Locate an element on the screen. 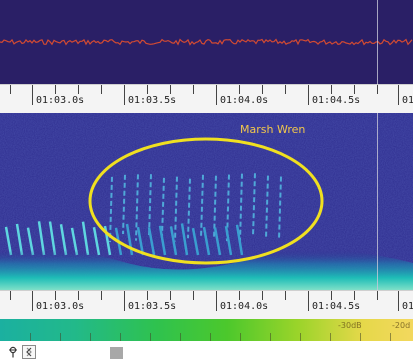 Image resolution: width=413 pixels, height=363 pixels. colorbar-label: -30dB is located at coordinates (350, 325).